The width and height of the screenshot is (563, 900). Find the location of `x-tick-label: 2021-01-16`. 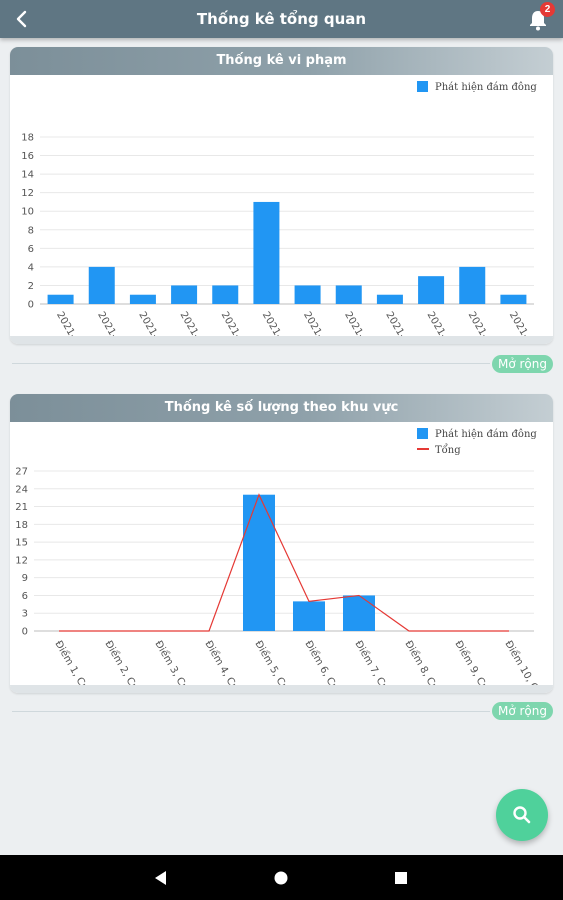

x-tick-label: 2021-01-16 is located at coordinates (361, 323).